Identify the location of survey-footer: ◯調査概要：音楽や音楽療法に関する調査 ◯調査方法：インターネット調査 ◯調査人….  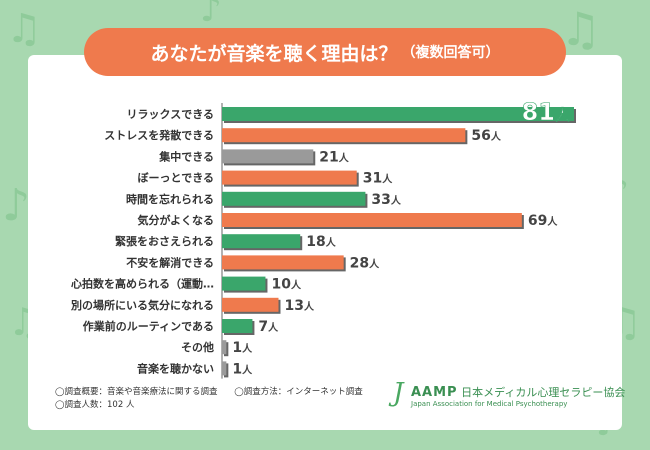
(216, 399).